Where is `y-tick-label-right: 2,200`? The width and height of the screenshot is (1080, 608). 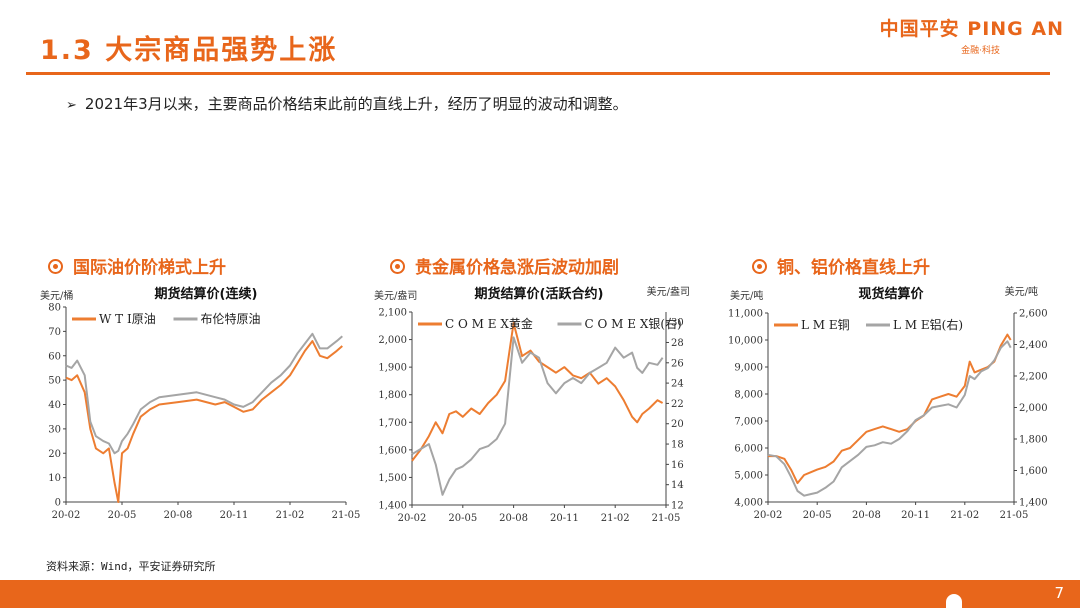 y-tick-label-right: 2,200 is located at coordinates (1033, 377).